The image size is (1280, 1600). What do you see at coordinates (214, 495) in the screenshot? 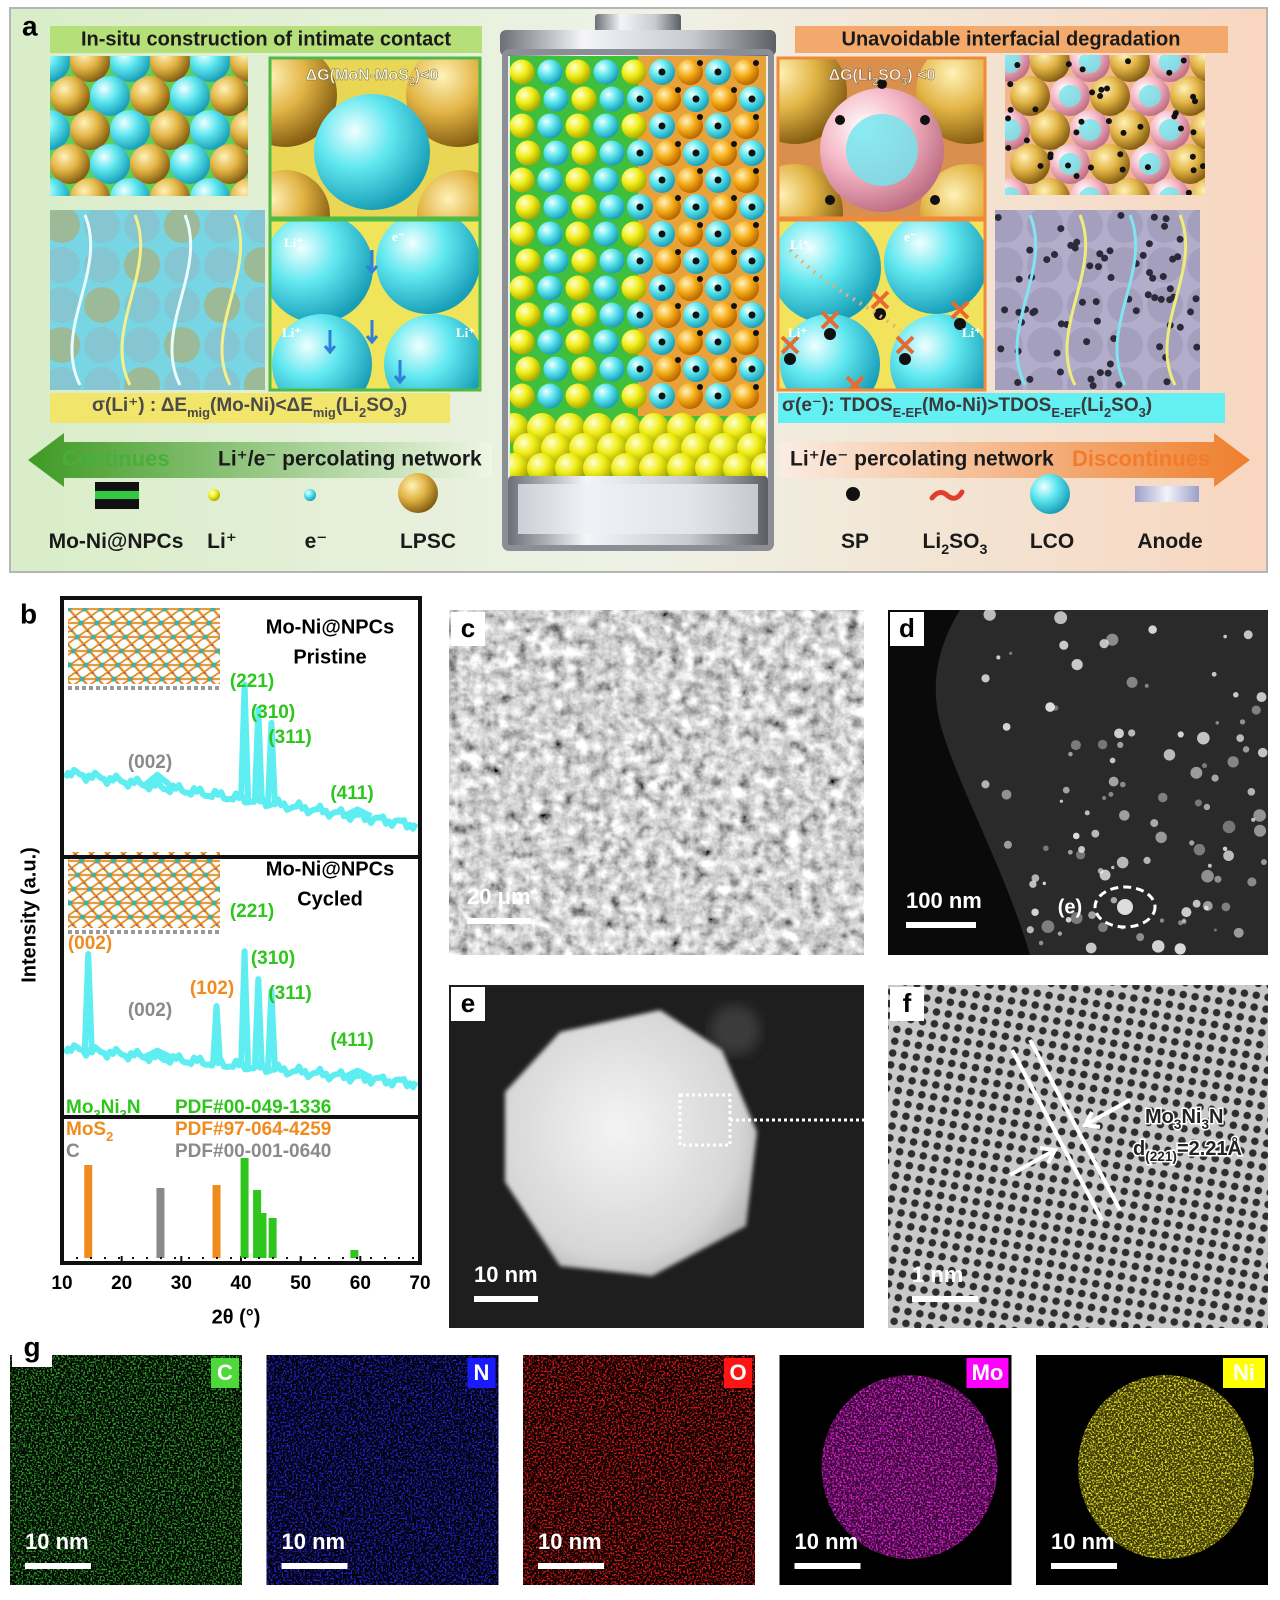
I see `legend-icon` at bounding box center [214, 495].